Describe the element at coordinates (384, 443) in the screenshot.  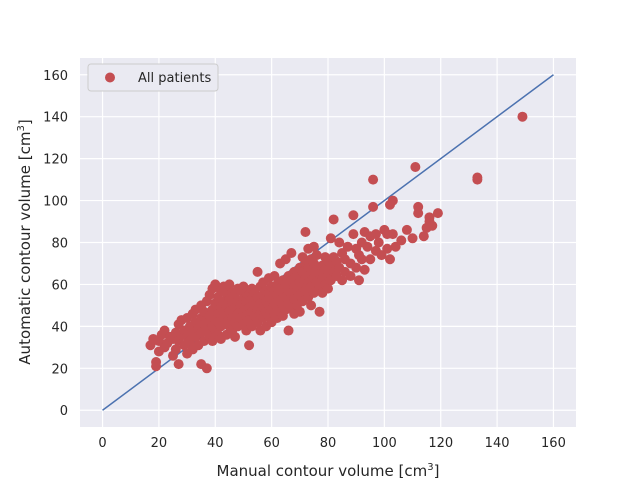
I see `x-tick-label: 100` at that location.